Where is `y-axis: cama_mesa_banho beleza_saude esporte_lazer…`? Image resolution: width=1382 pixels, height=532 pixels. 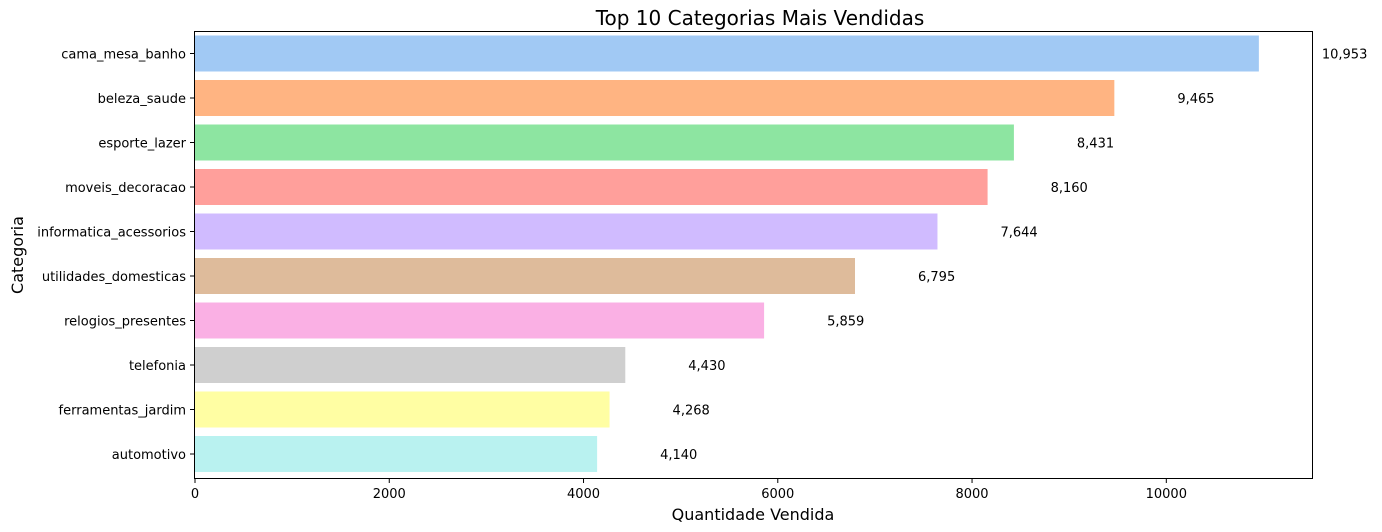
y-axis: cama_mesa_banho beleza_saude esporte_lazer… is located at coordinates (116, 255).